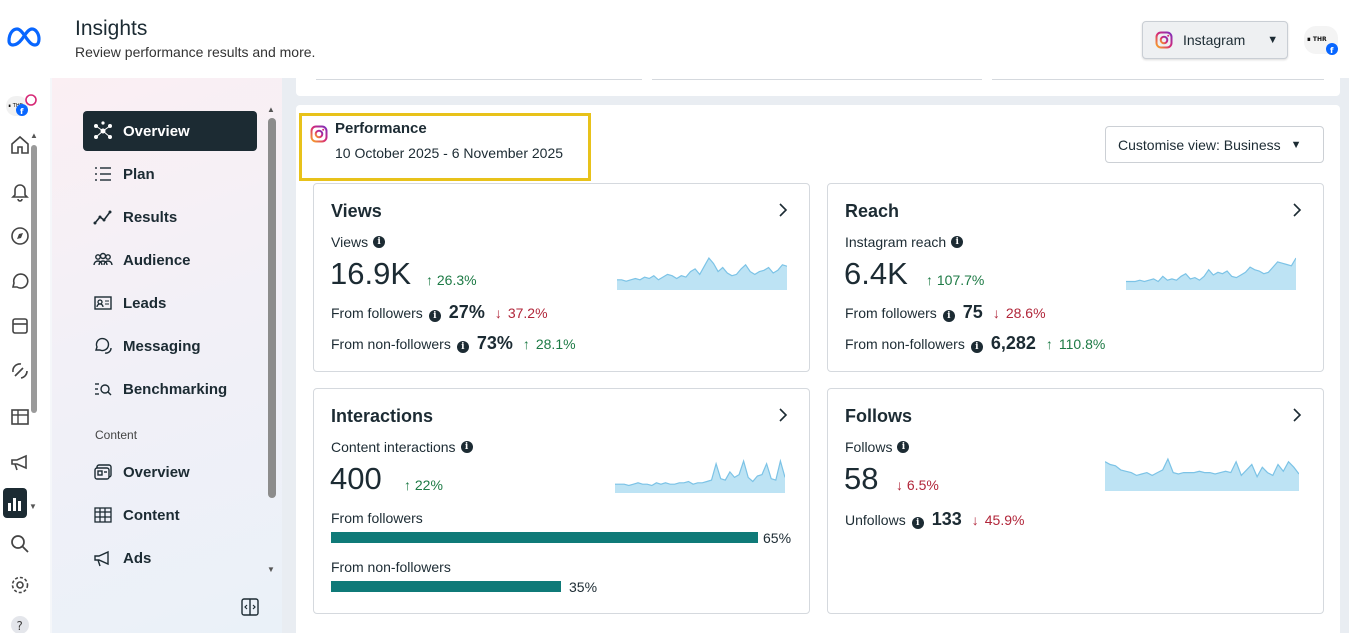 This screenshot has width=1349, height=633. I want to click on metric-label: Views, so click(350, 242).